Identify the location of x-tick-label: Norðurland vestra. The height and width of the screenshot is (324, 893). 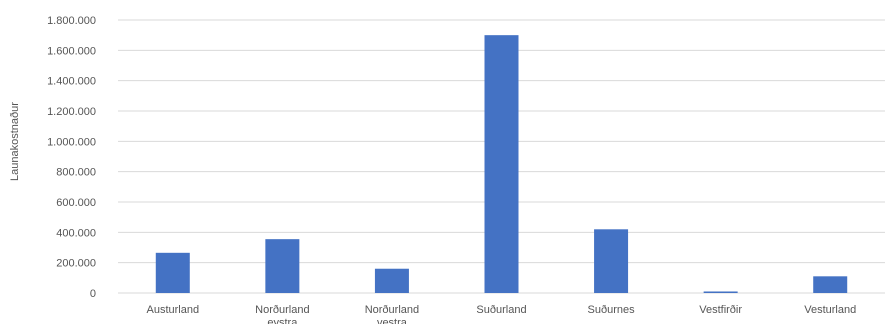
(392, 314).